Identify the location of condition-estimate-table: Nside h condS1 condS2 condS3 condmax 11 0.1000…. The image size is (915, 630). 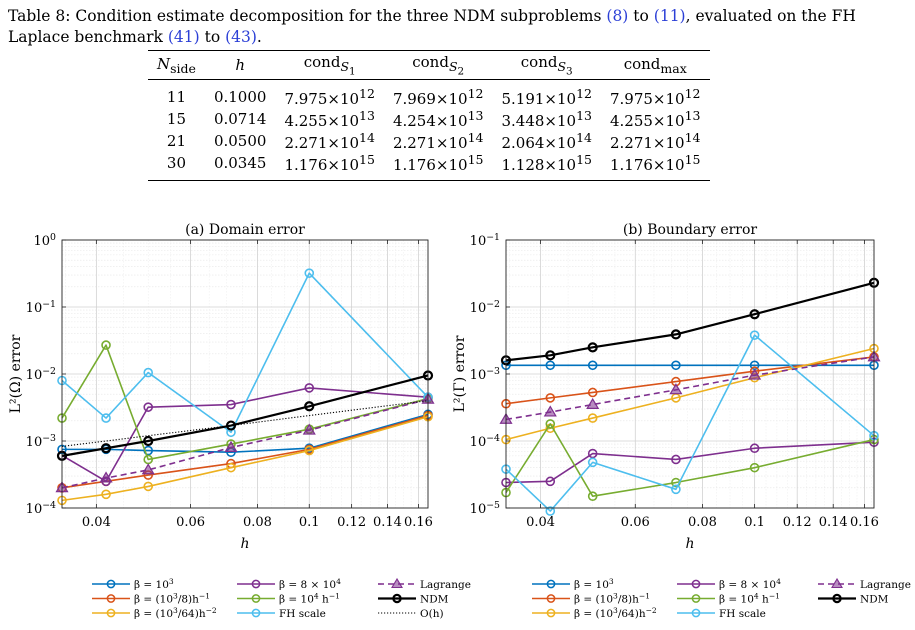
(429, 115).